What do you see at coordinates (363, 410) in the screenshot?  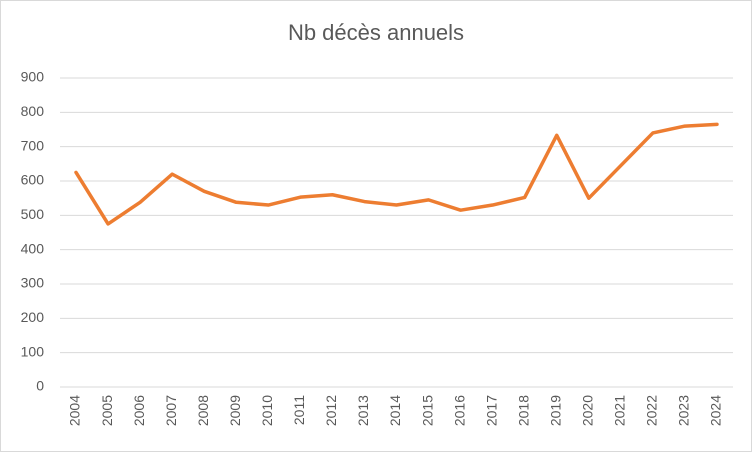 I see `x-tick-label: 2013` at bounding box center [363, 410].